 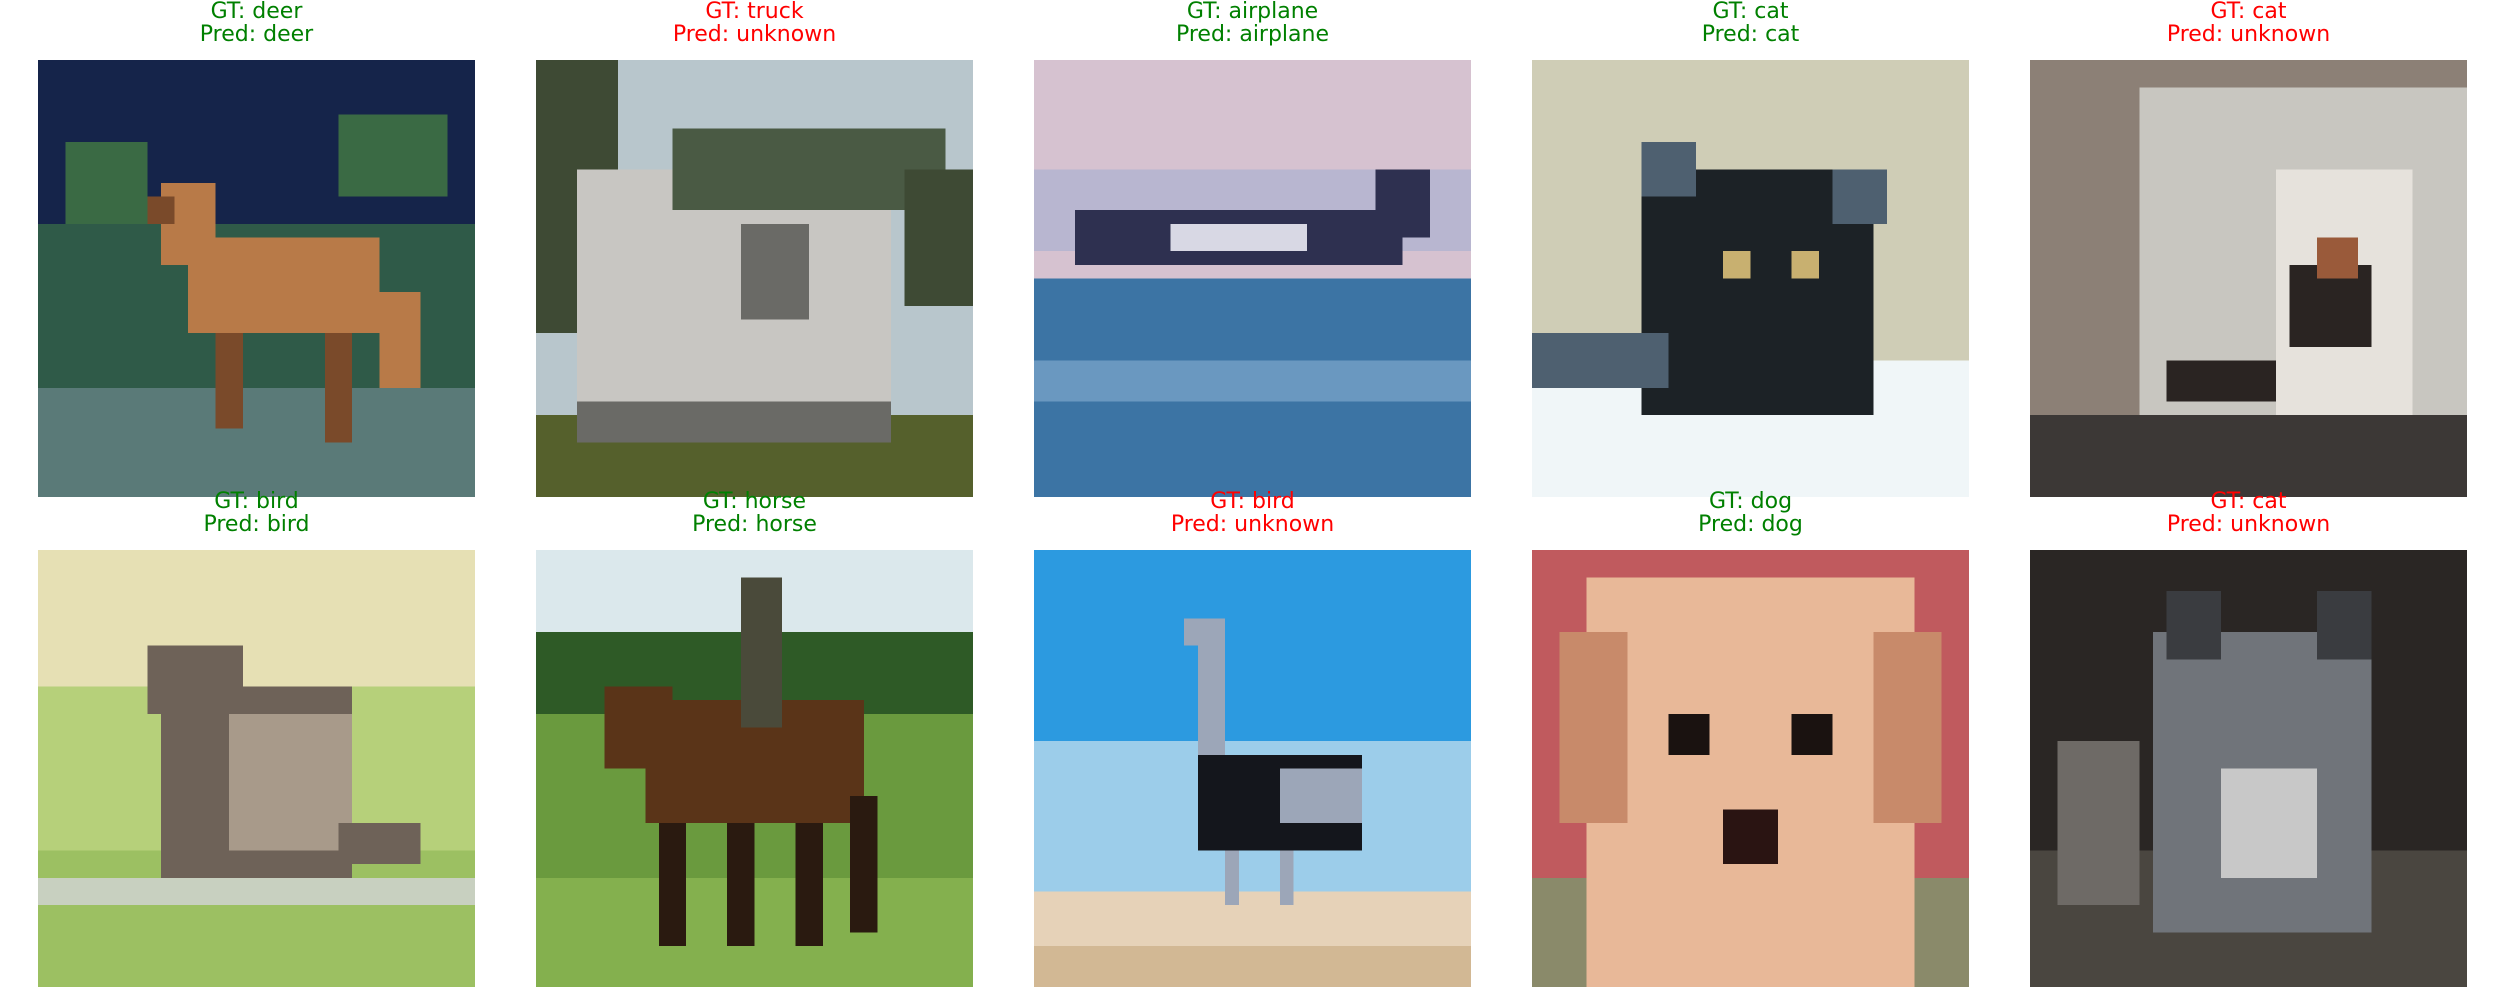 What do you see at coordinates (754, 524) in the screenshot?
I see `prediction-label: Pred: horse` at bounding box center [754, 524].